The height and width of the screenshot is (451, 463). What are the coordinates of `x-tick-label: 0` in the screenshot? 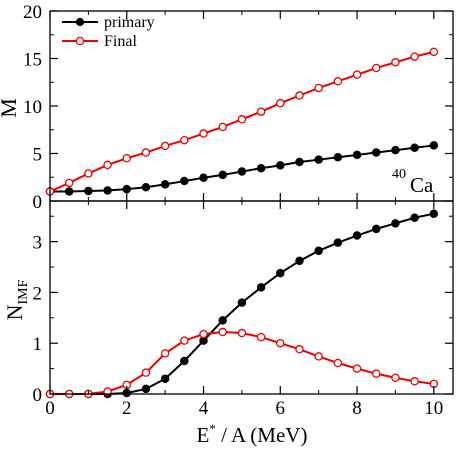 It's located at (50, 408).